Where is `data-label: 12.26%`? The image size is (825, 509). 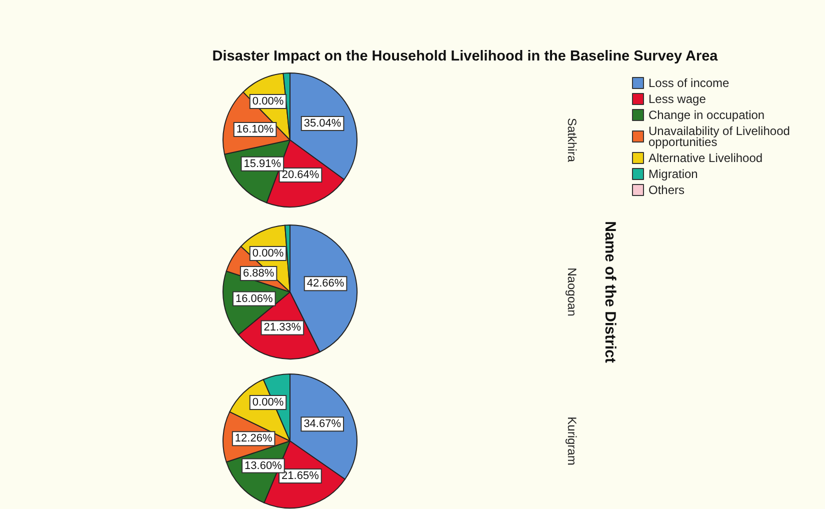
data-label: 12.26% is located at coordinates (253, 438).